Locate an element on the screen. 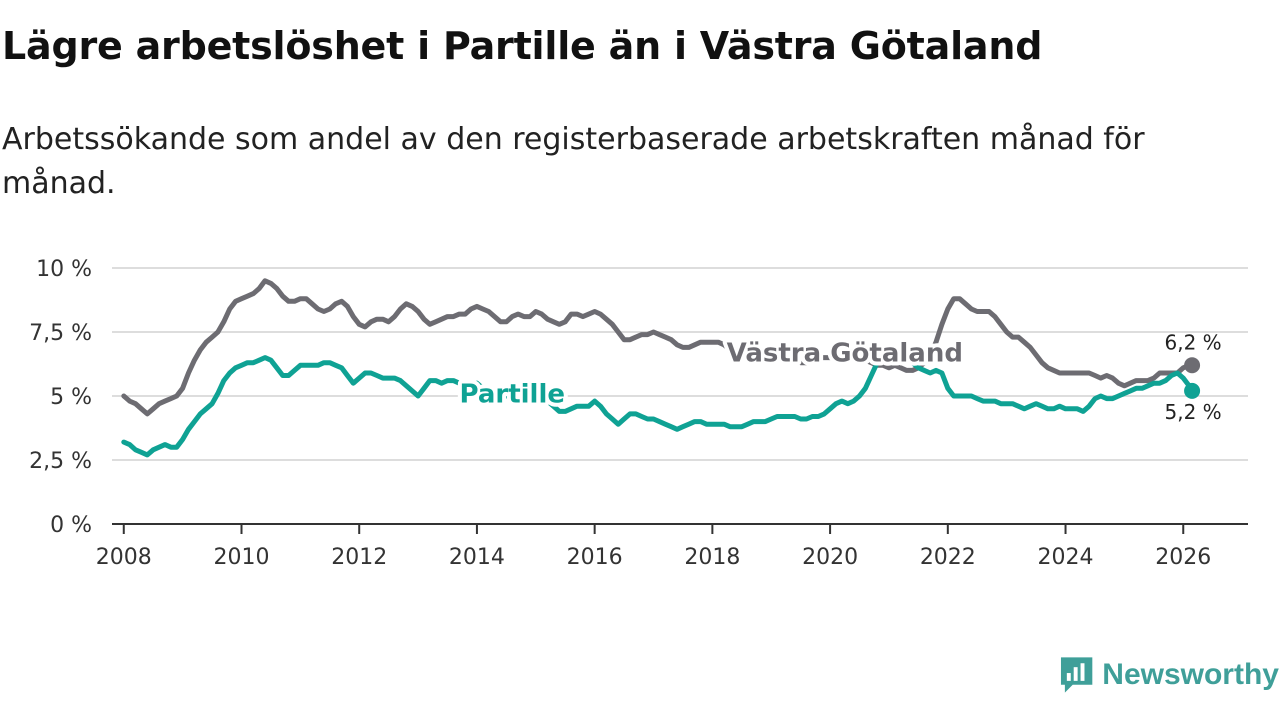 The width and height of the screenshot is (1280, 720). y-tick-label: 7,5 % is located at coordinates (60, 333).